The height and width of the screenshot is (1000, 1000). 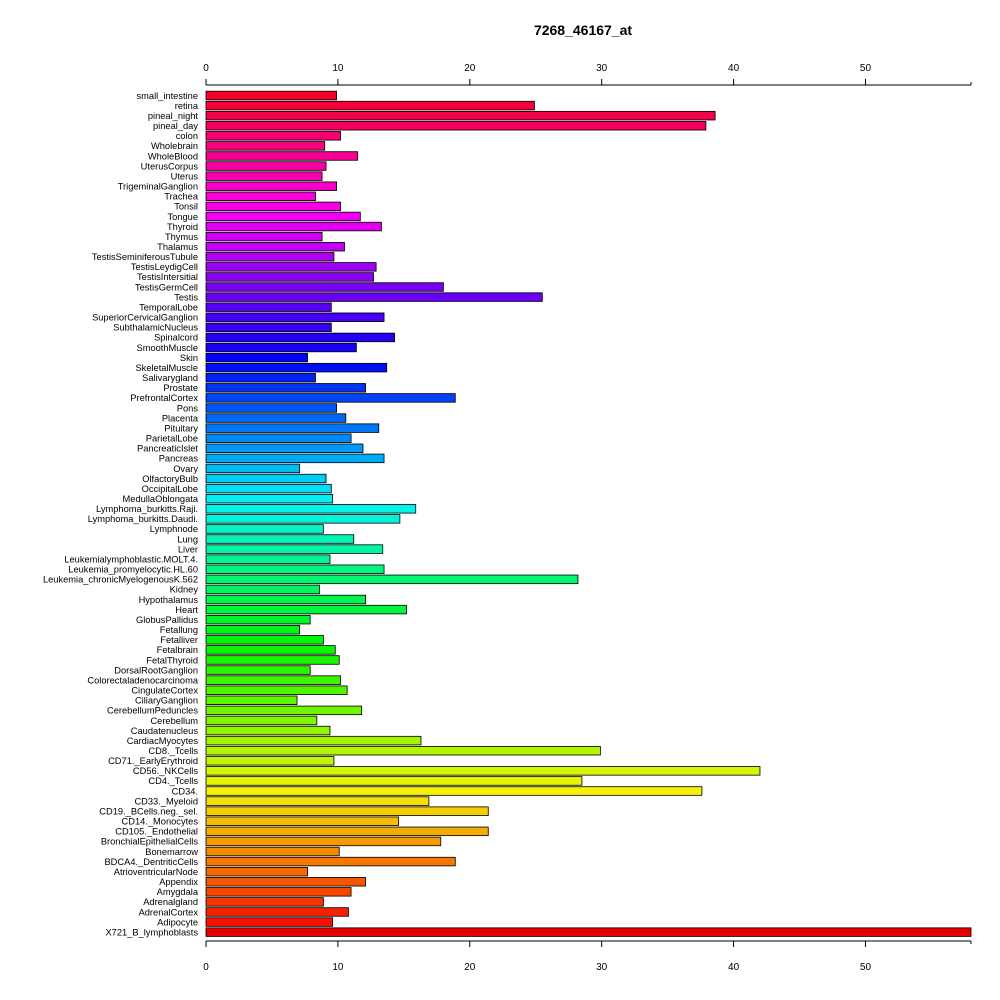 I want to click on category-label: retina, so click(x=187, y=106).